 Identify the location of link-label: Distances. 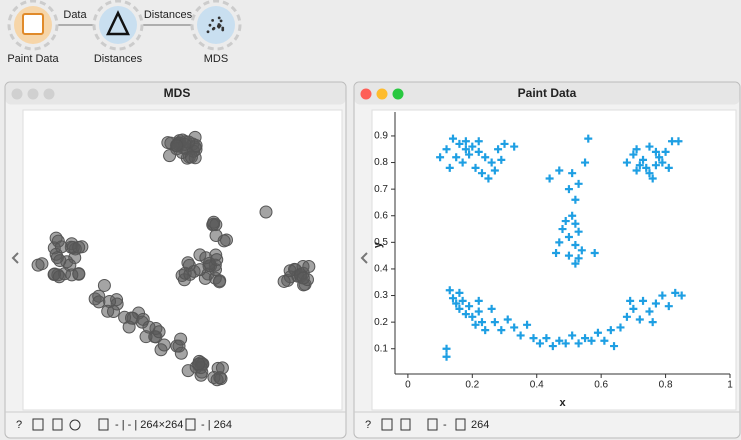
(168, 15).